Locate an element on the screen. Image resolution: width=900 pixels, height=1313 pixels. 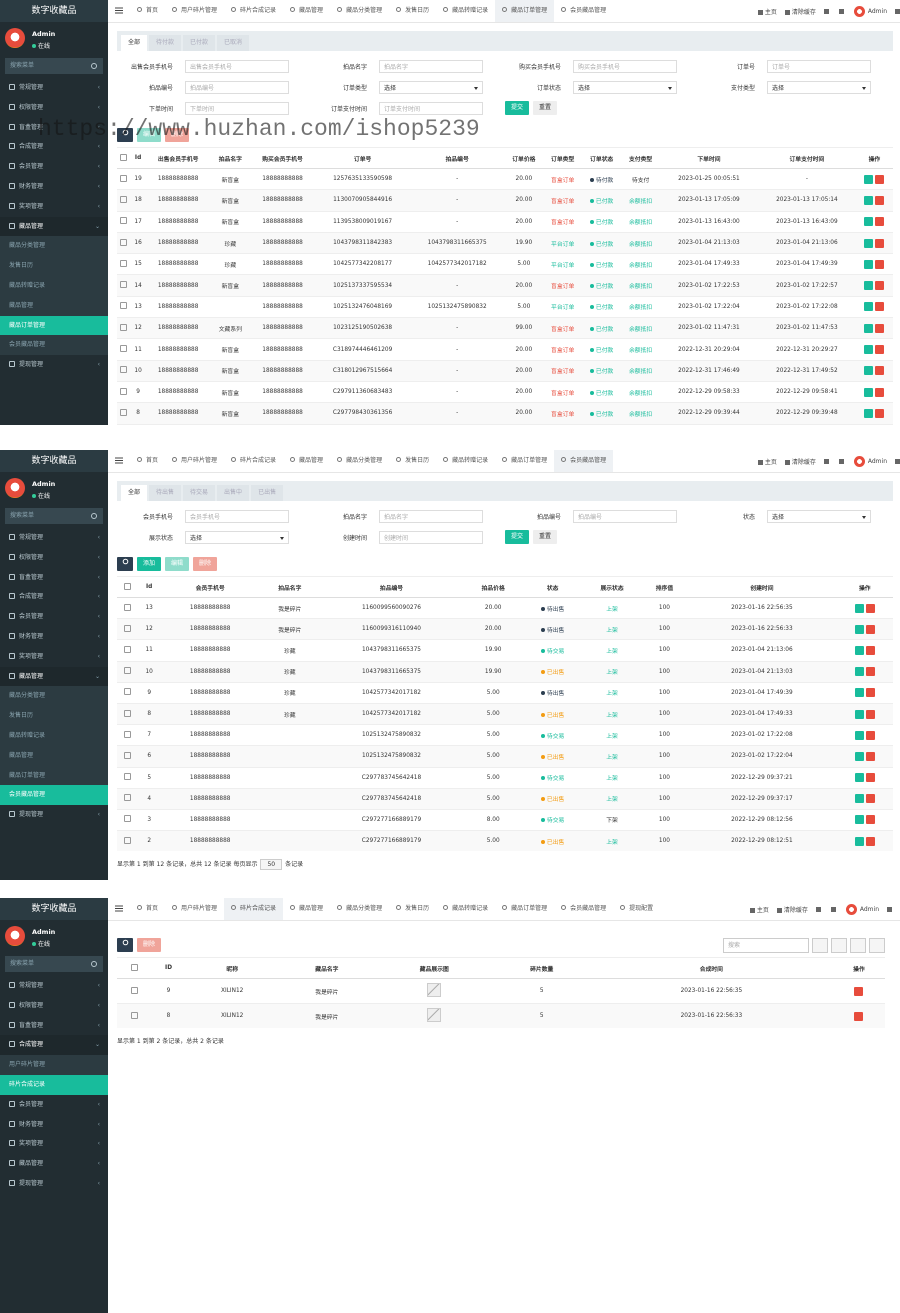
nav-tab: 藏品订单管理 is located at coordinates (525, 11).